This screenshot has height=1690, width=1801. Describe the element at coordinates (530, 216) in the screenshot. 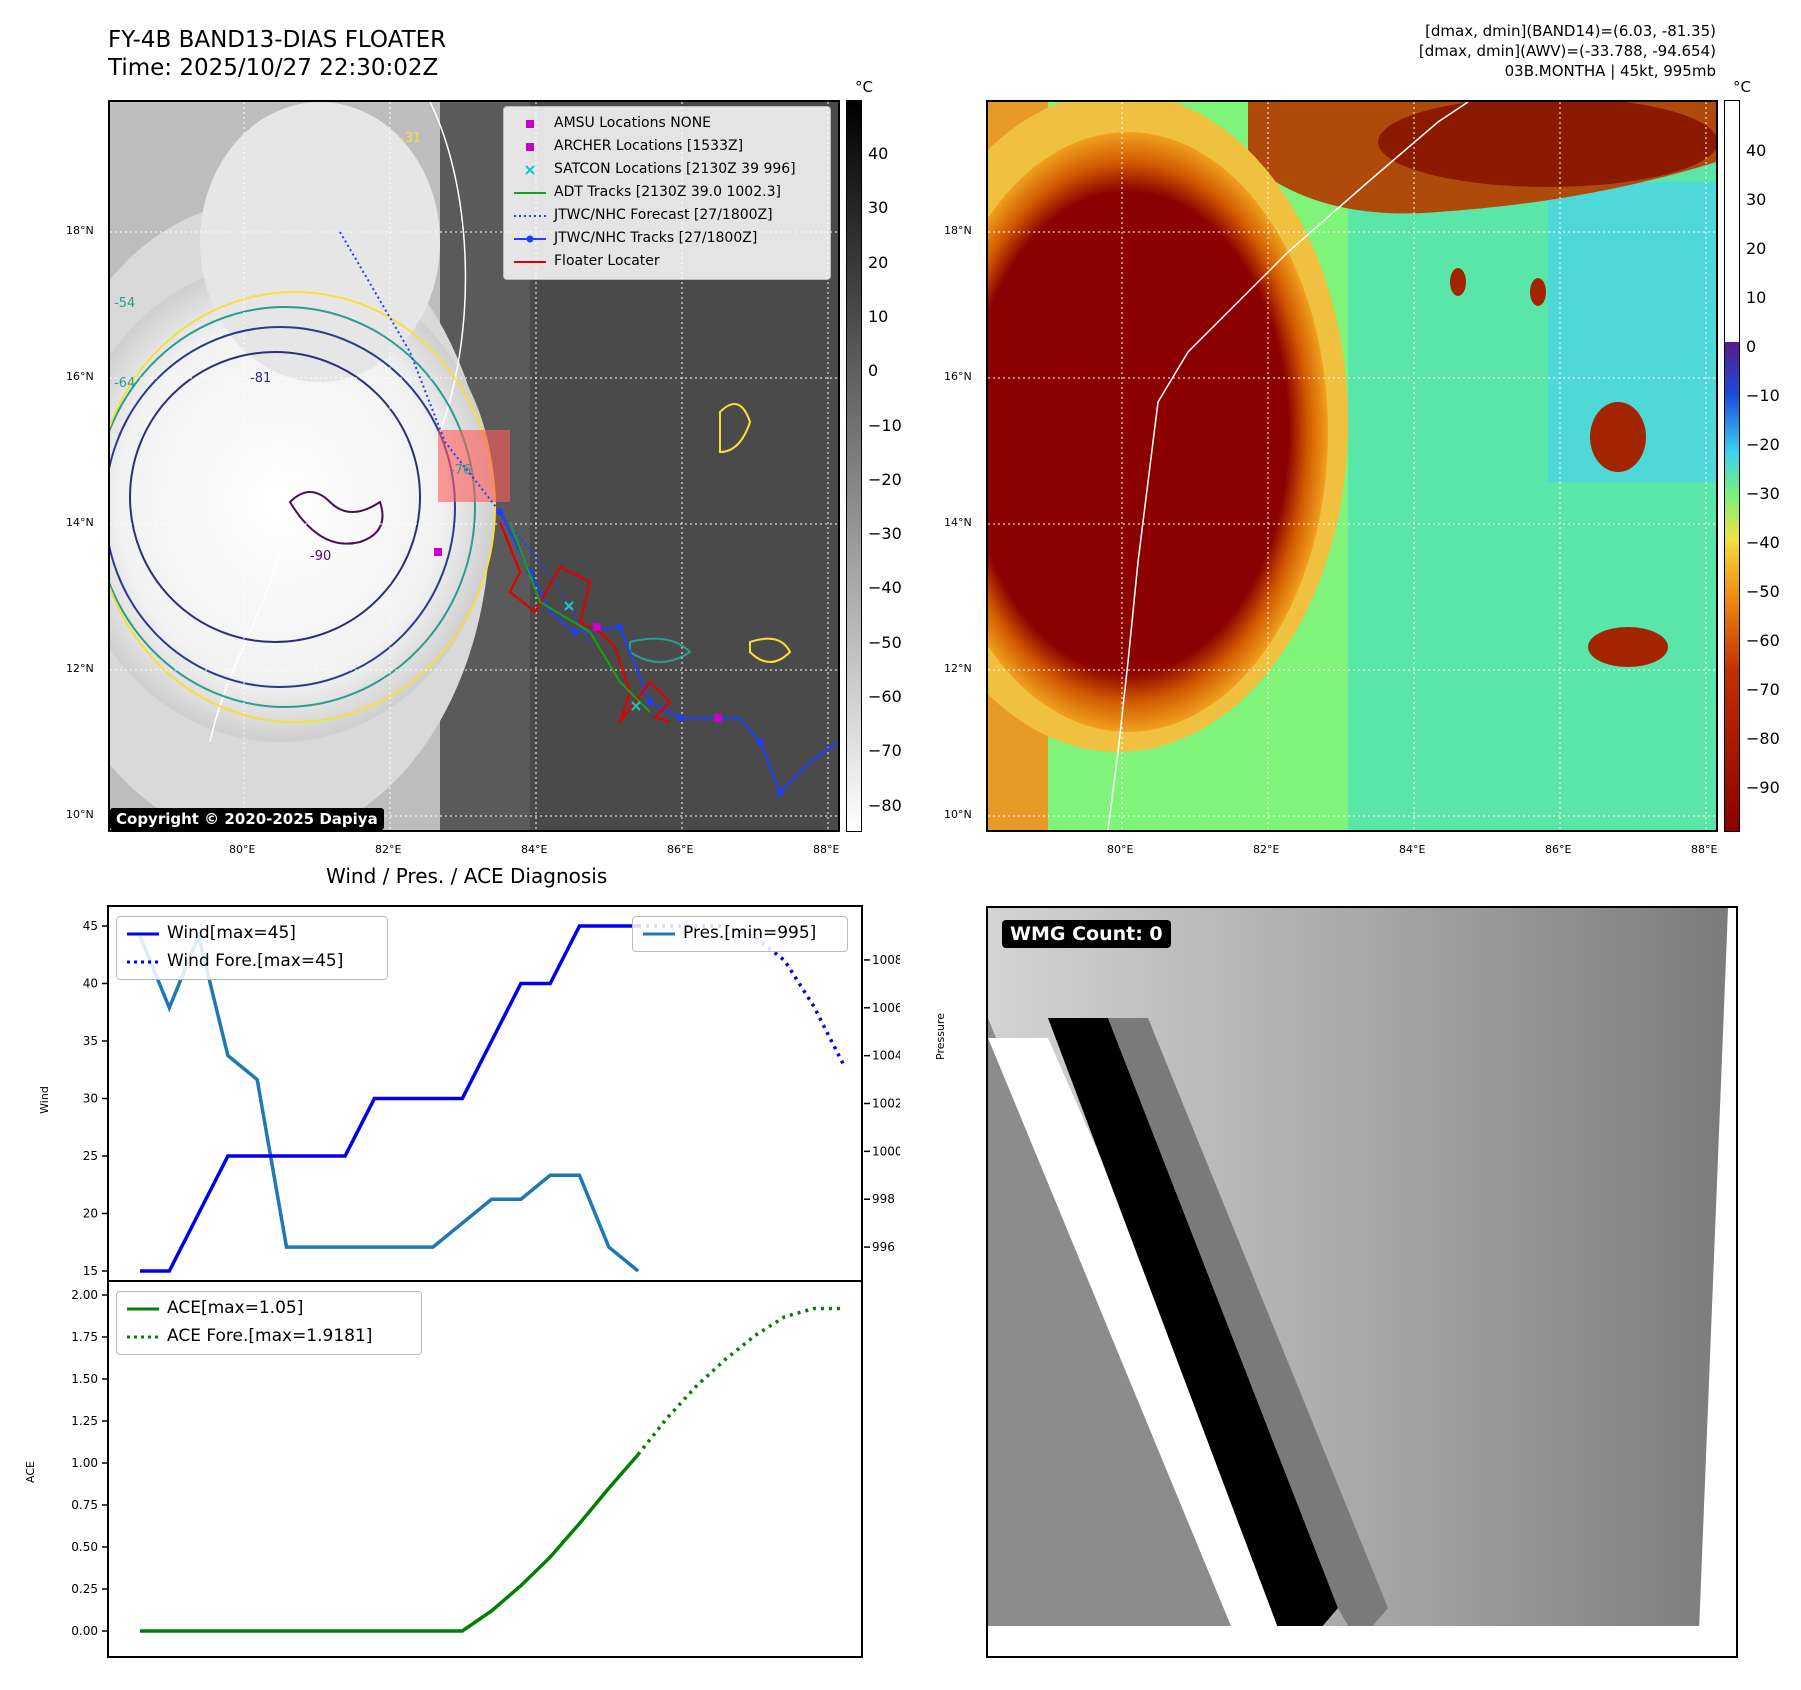

I see `dotted-blue-icon` at that location.